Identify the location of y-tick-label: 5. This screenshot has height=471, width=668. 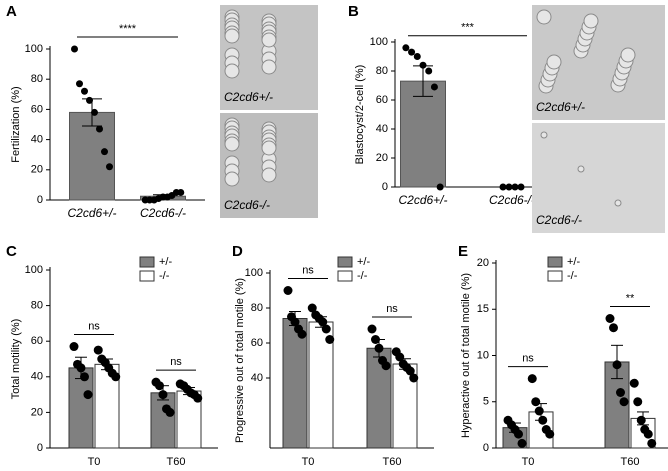
(486, 402).